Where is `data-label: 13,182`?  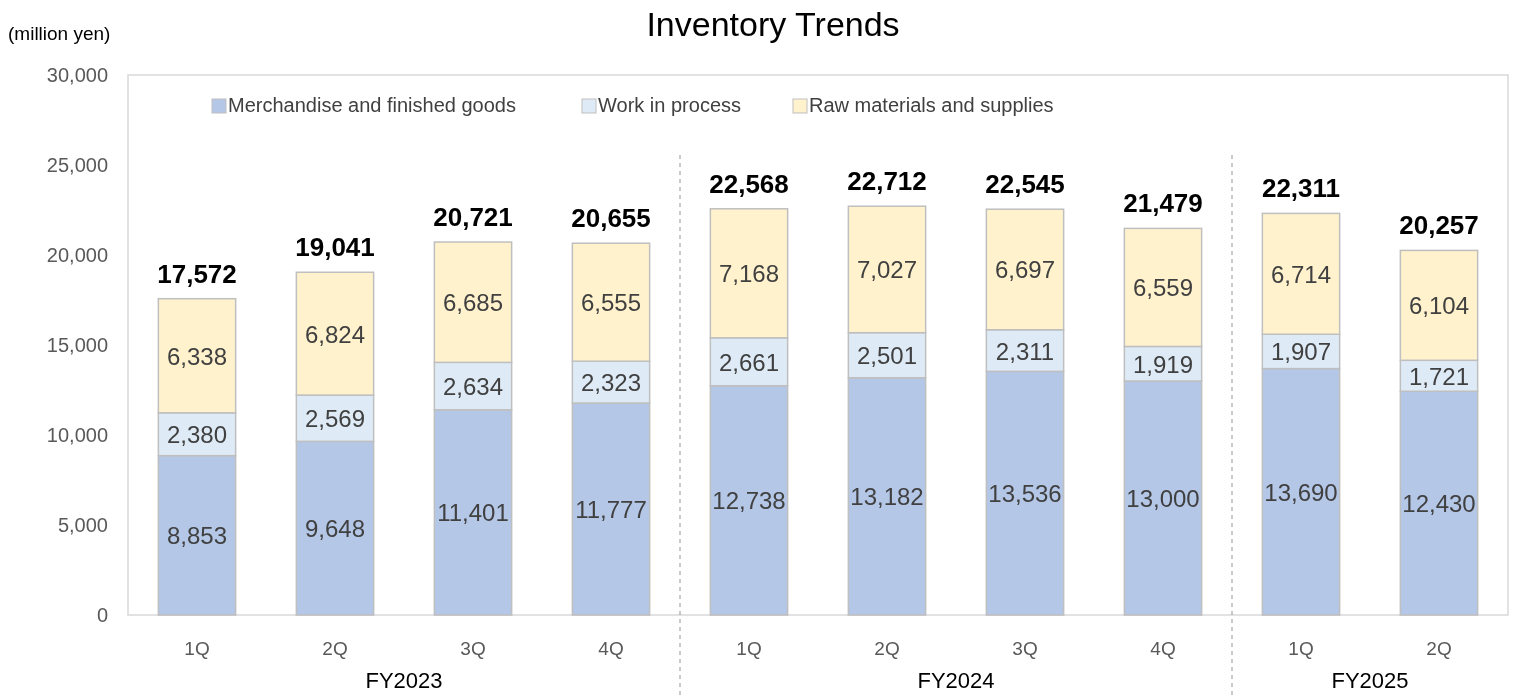
data-label: 13,182 is located at coordinates (887, 497).